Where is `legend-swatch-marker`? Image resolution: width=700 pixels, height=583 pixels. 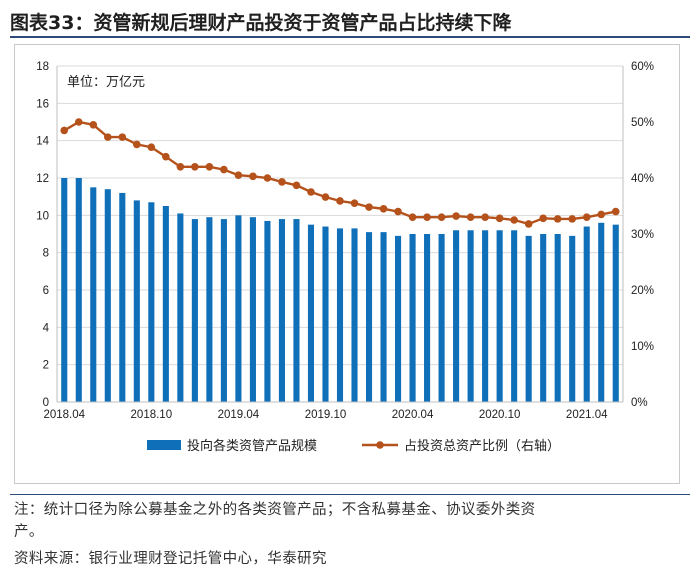
legend-swatch-marker is located at coordinates (380, 445).